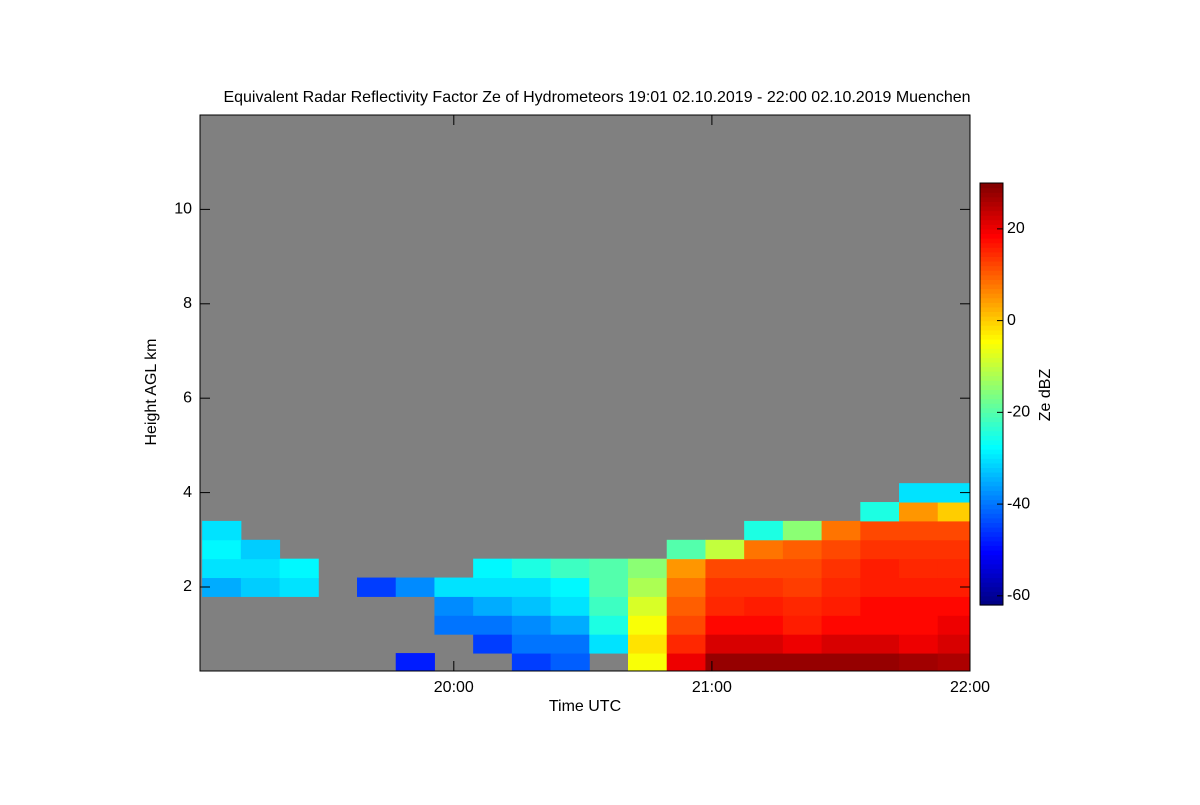 The width and height of the screenshot is (1200, 805). Describe the element at coordinates (183, 209) in the screenshot. I see `y-tick-label: 10` at that location.